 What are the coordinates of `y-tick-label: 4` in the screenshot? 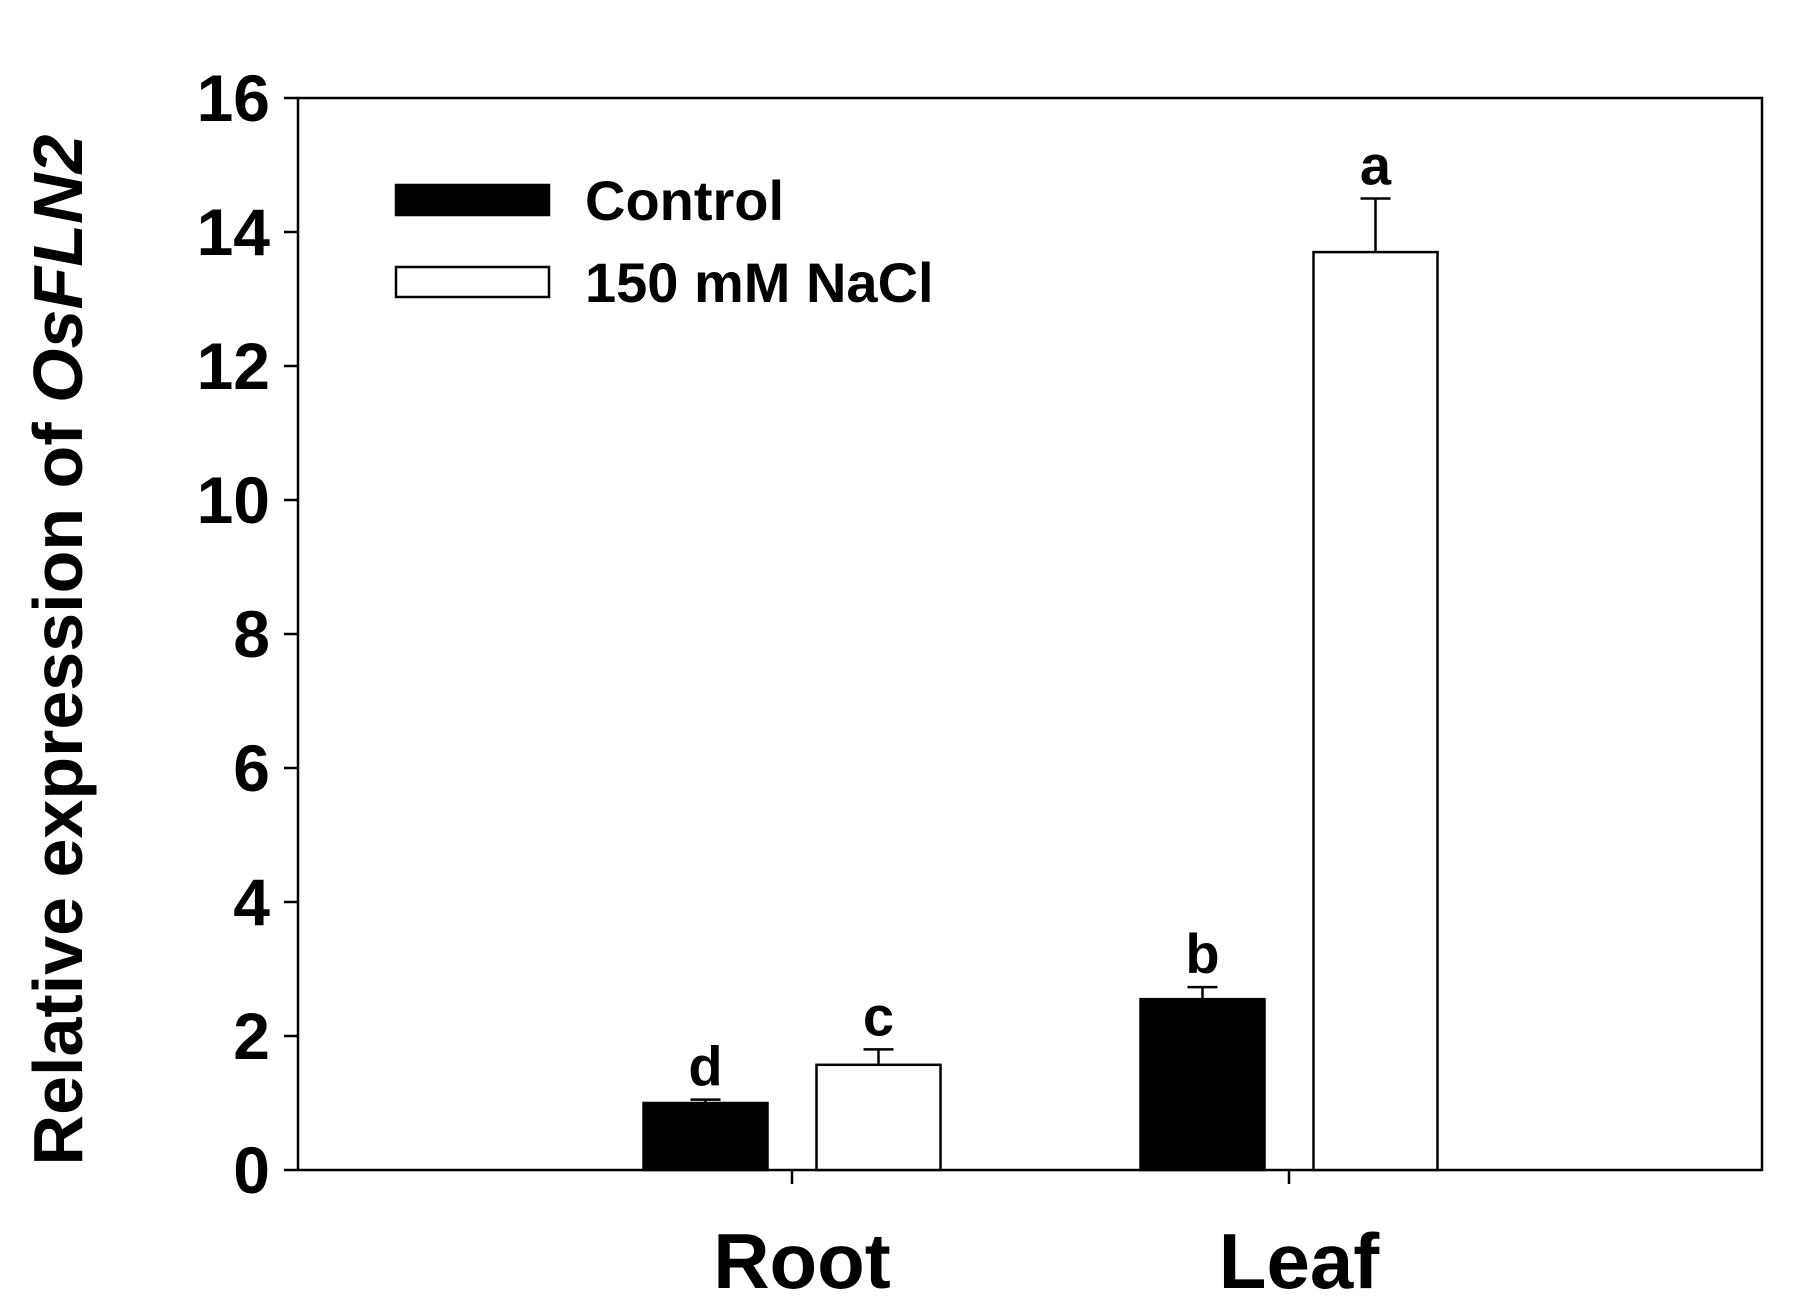 It's located at (251, 902).